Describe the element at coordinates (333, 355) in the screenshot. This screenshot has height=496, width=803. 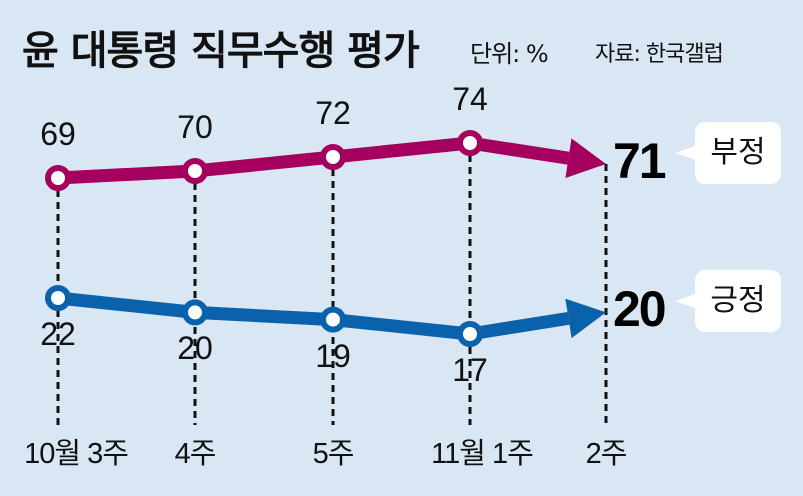
I see `data-label: 19` at that location.